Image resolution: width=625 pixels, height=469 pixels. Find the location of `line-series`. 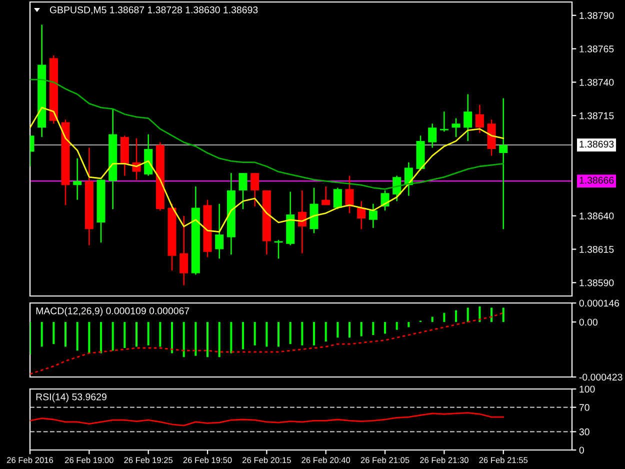

line-series is located at coordinates (267, 419).